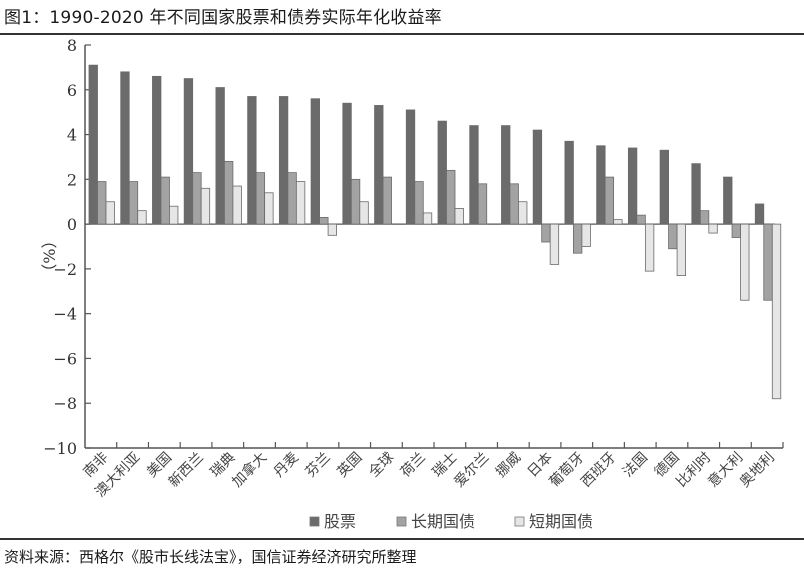  What do you see at coordinates (318, 465) in the screenshot?
I see `x-category-label: 芬兰` at bounding box center [318, 465].